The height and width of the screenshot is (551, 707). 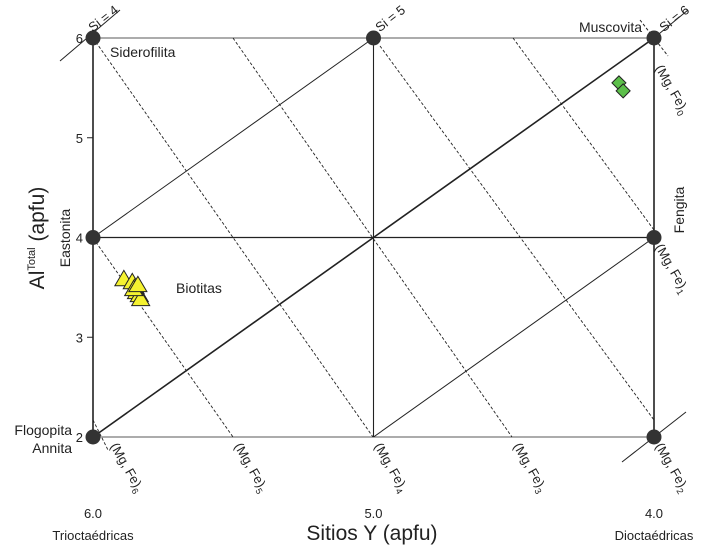 I want to click on y-tick-label-5: 5, so click(x=79, y=138).